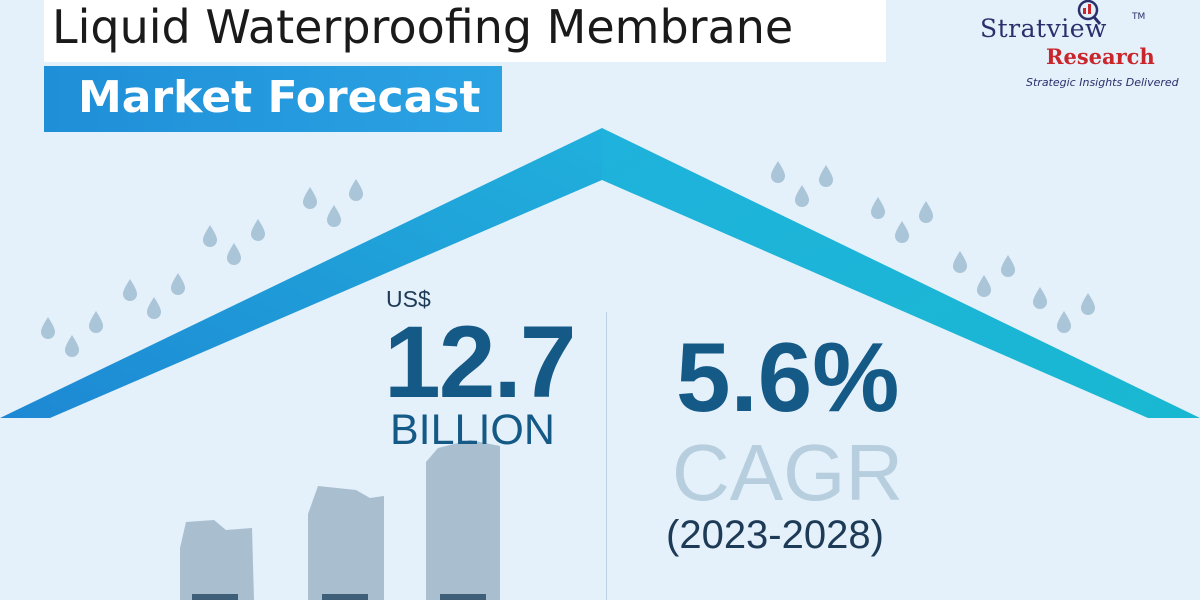 This screenshot has height=600, width=1200. What do you see at coordinates (408, 299) in the screenshot?
I see `market-currency: US$` at bounding box center [408, 299].